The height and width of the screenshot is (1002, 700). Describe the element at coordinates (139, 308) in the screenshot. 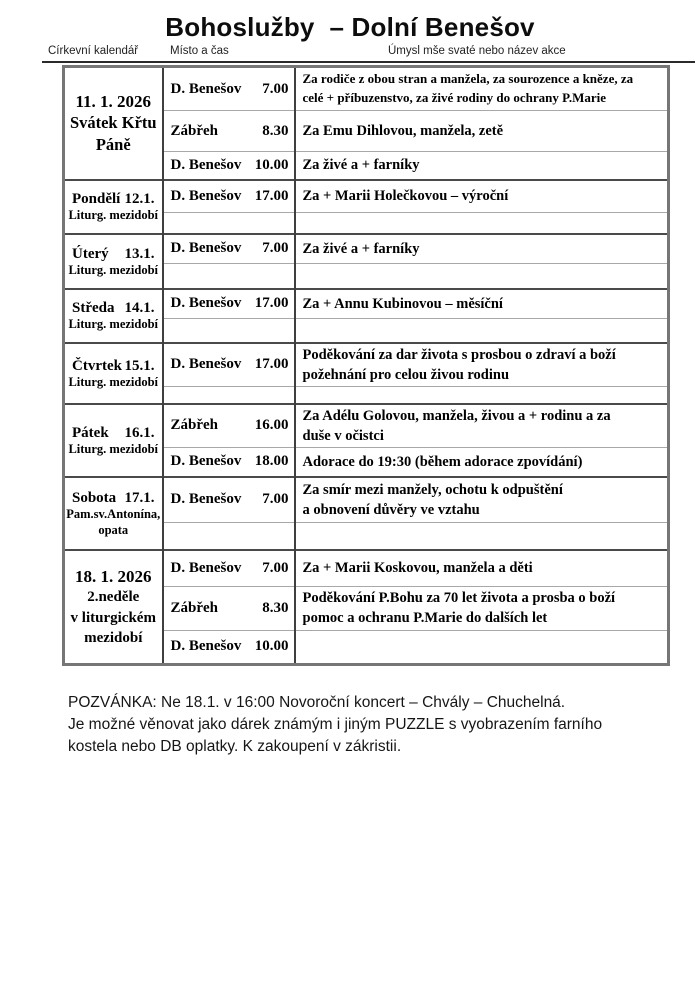

I see `date-label: 14.1.` at that location.